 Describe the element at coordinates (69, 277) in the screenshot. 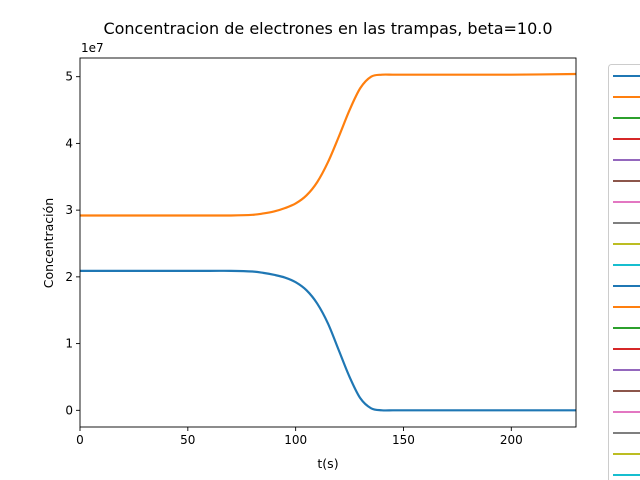

I see `y-tick-label: 2` at that location.